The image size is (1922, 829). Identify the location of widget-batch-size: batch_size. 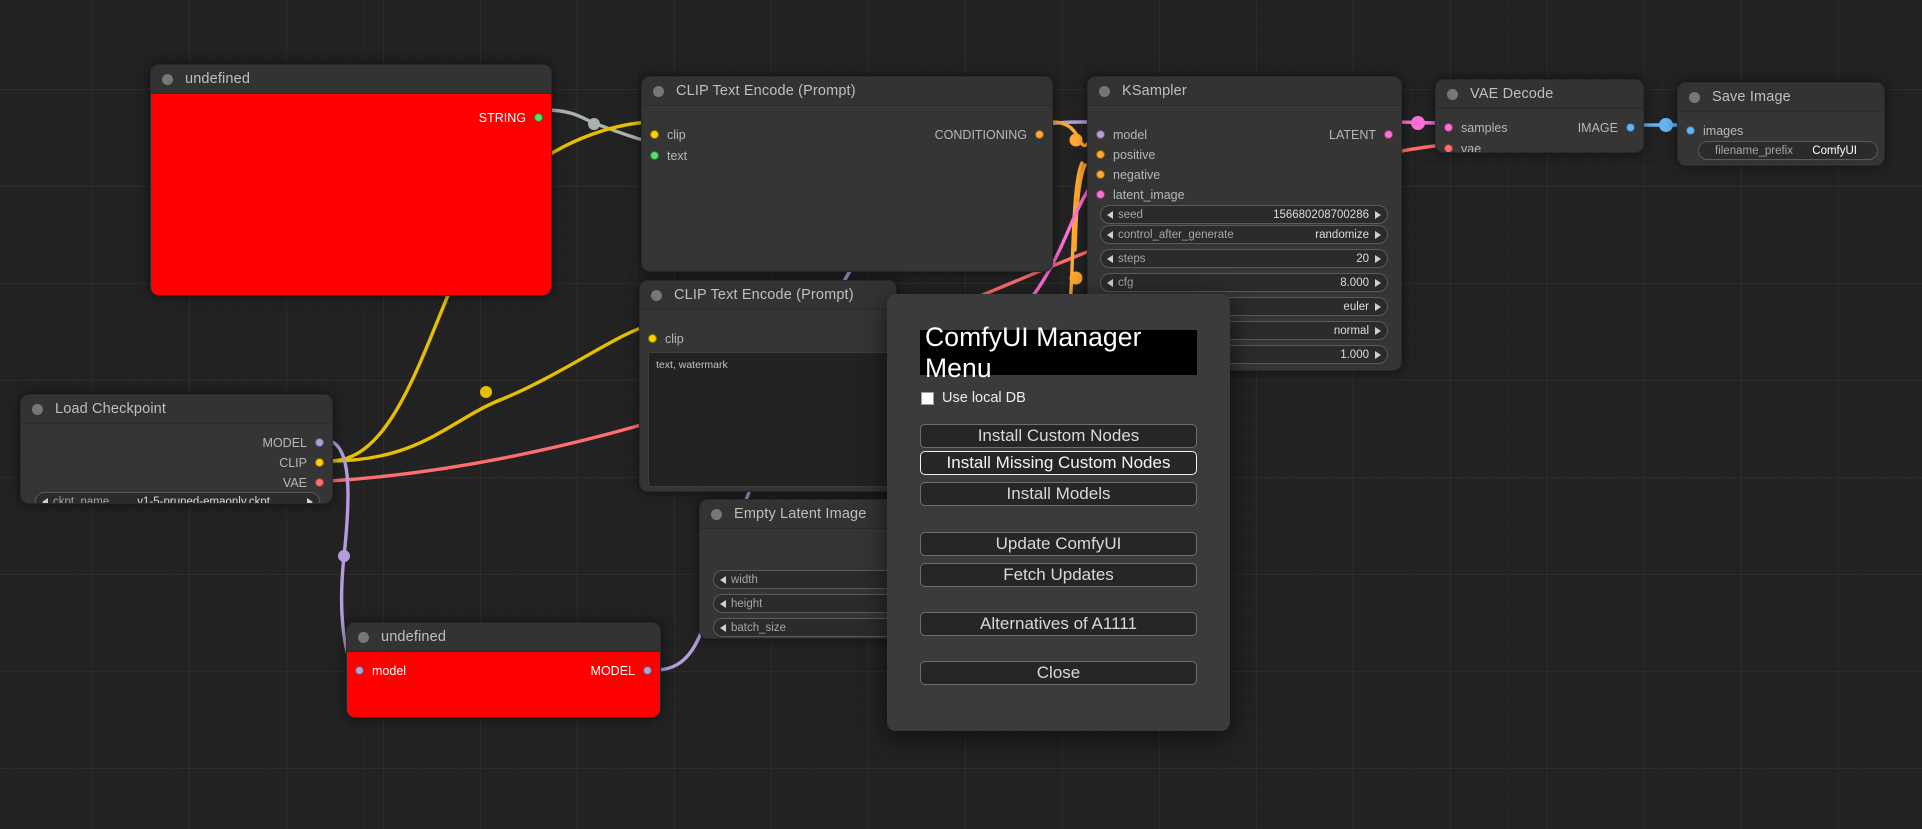
(816, 627).